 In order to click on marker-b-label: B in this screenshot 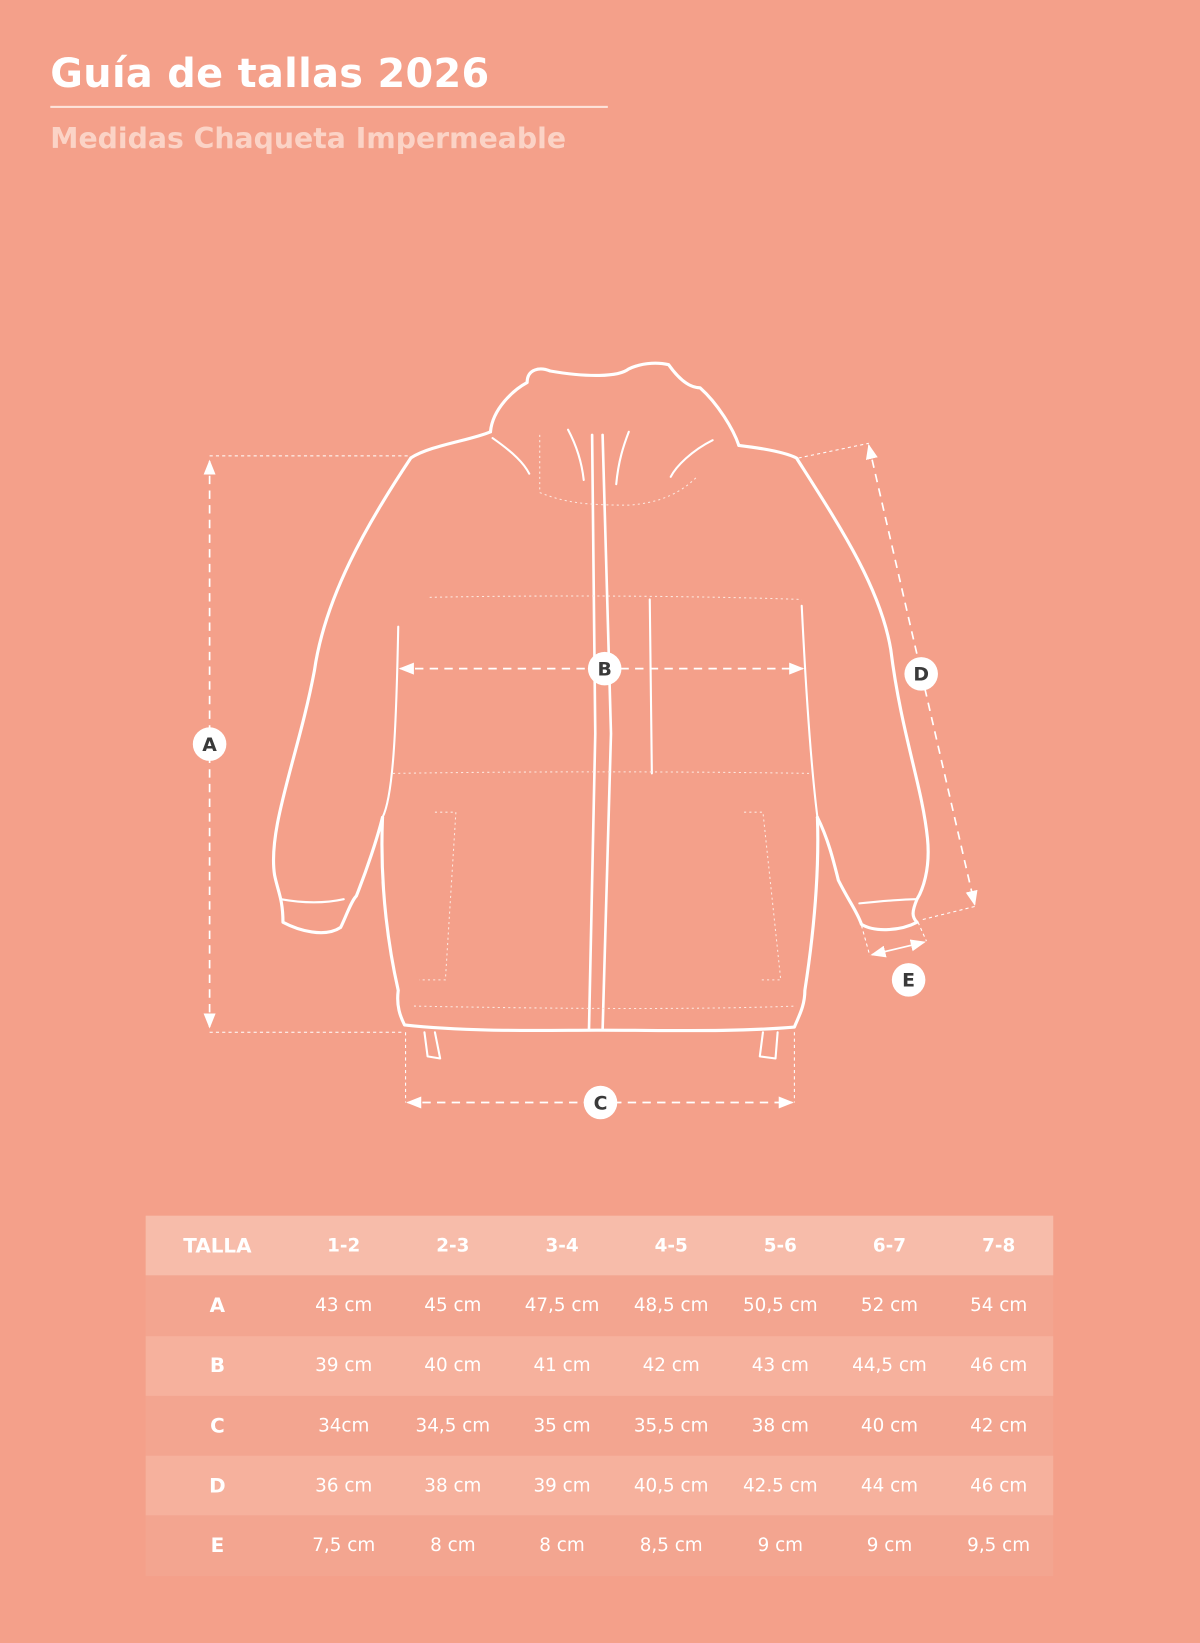, I will do `click(605, 669)`.